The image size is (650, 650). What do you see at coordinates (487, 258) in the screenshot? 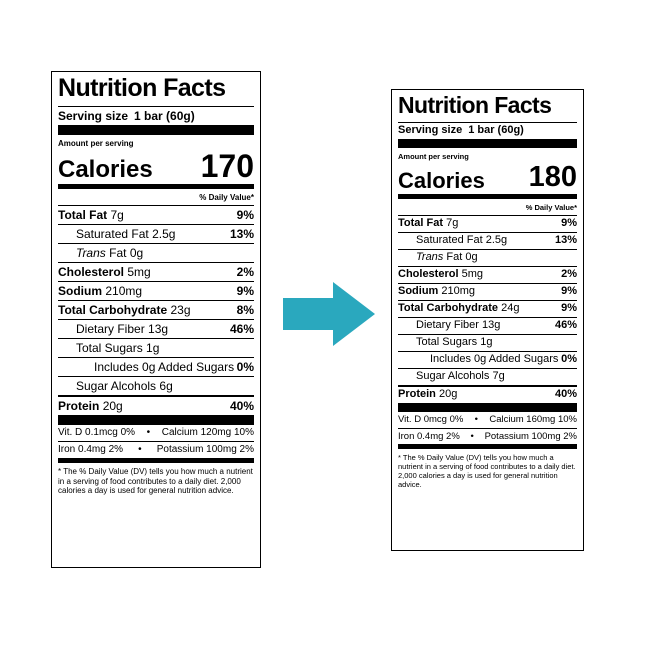
I see `trans-fat-row: Trans Fat 0g` at bounding box center [487, 258].